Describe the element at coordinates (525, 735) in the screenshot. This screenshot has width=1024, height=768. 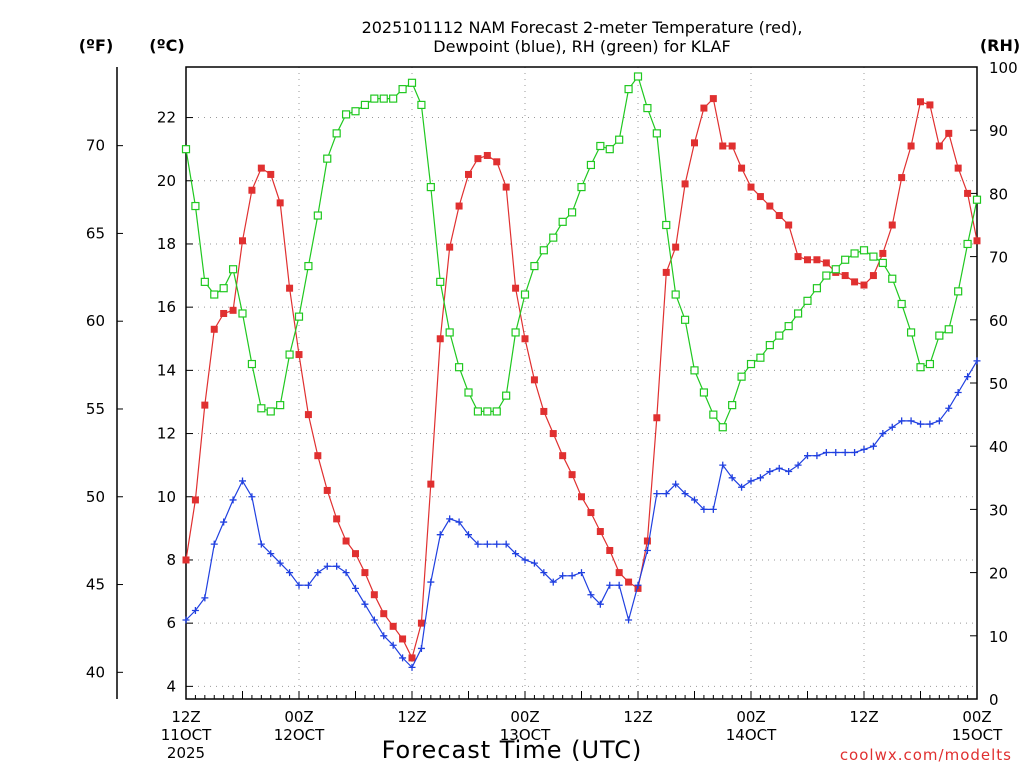
I see `x-tick-label: 13OCT` at that location.